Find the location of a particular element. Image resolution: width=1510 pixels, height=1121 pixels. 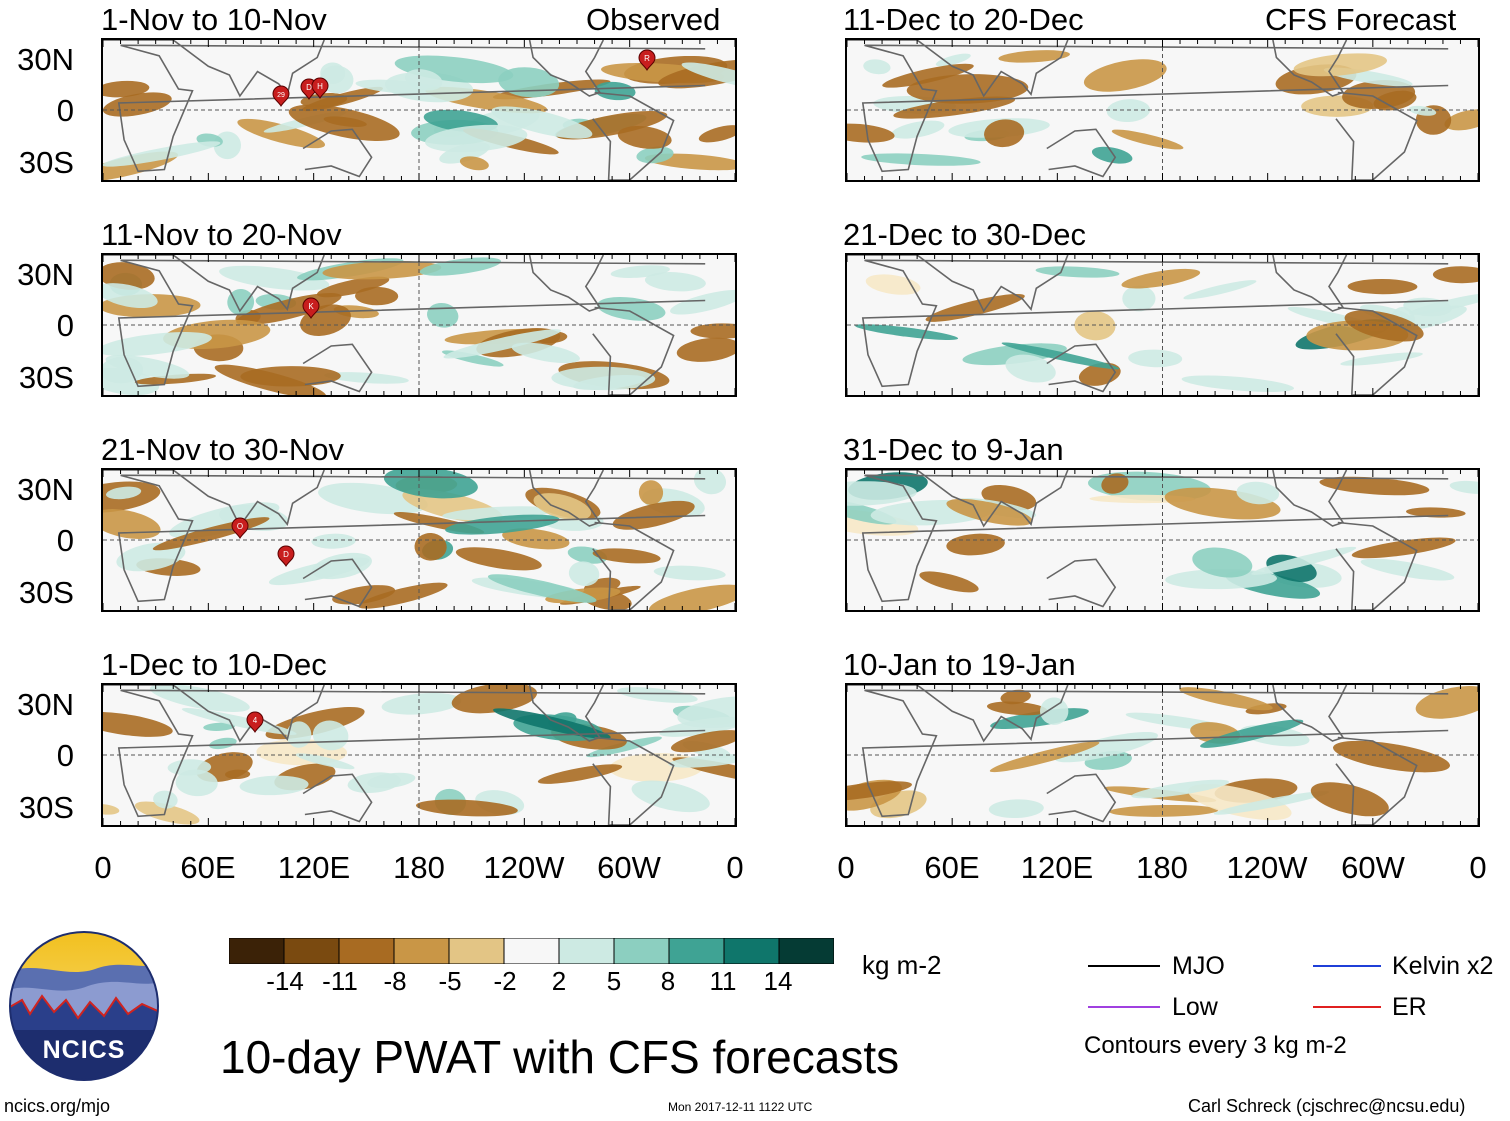

map-panel-obs3 is located at coordinates (419, 540).